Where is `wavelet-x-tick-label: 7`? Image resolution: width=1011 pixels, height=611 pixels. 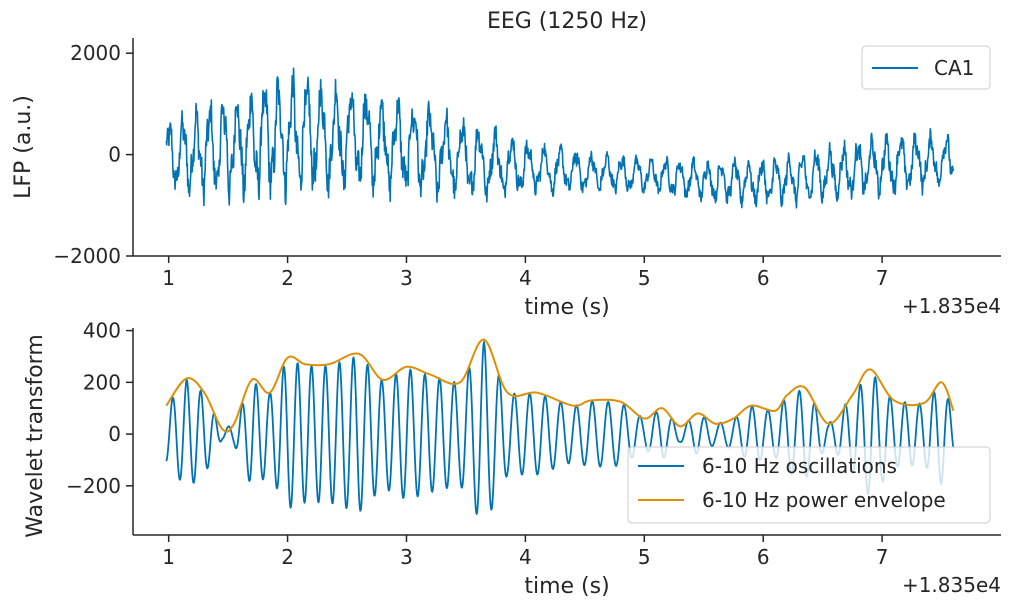
wavelet-x-tick-label: 7 is located at coordinates (882, 557).